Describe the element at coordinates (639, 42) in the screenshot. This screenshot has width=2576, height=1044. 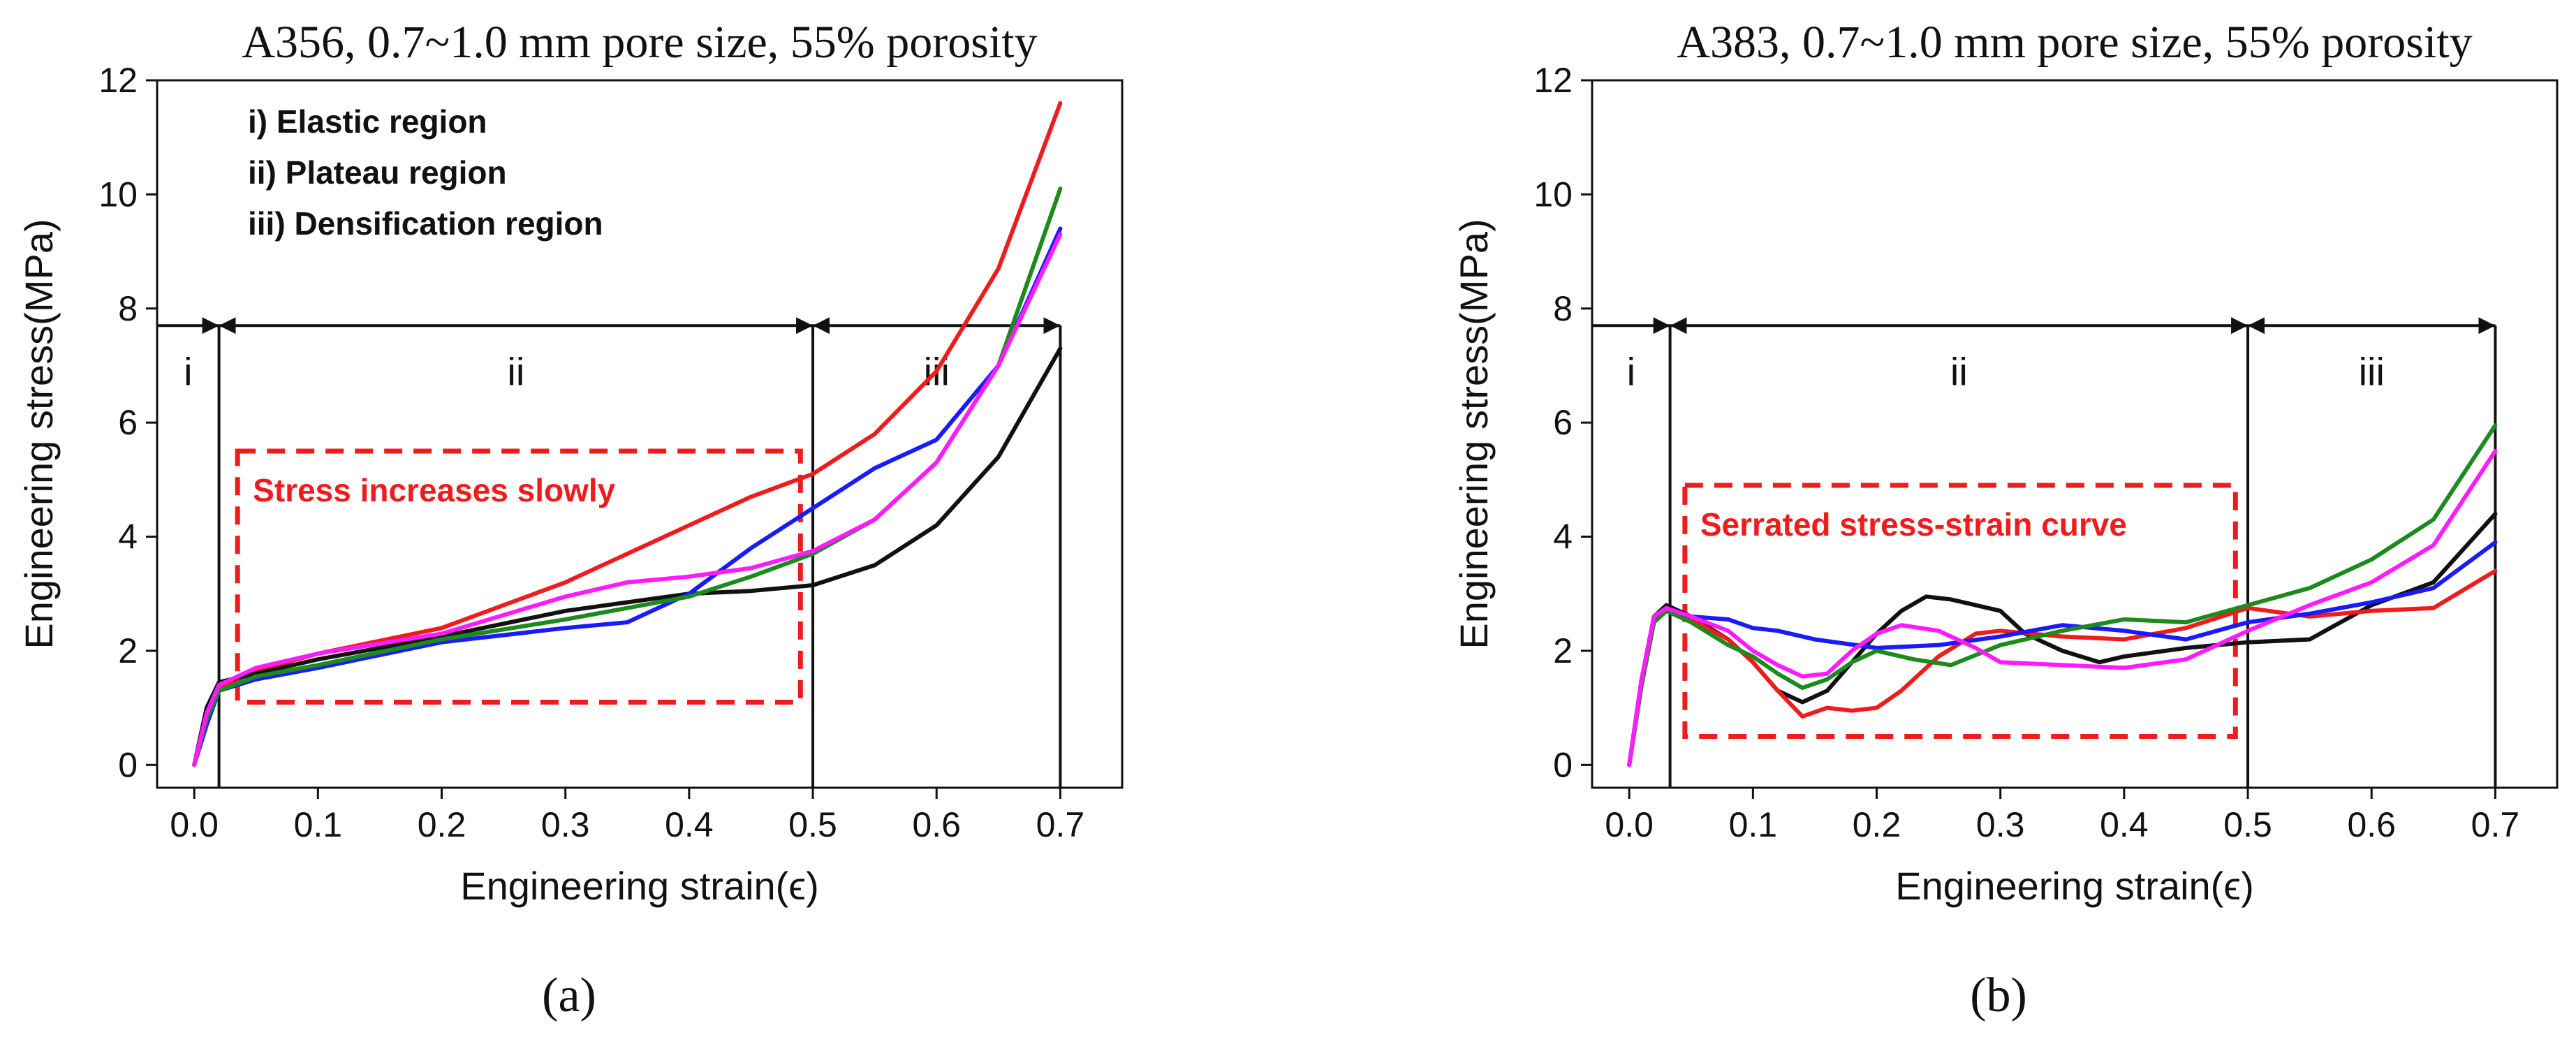
I see `chart-title: A356, 0.7~1.0 mm pore size, 55% porosity` at that location.